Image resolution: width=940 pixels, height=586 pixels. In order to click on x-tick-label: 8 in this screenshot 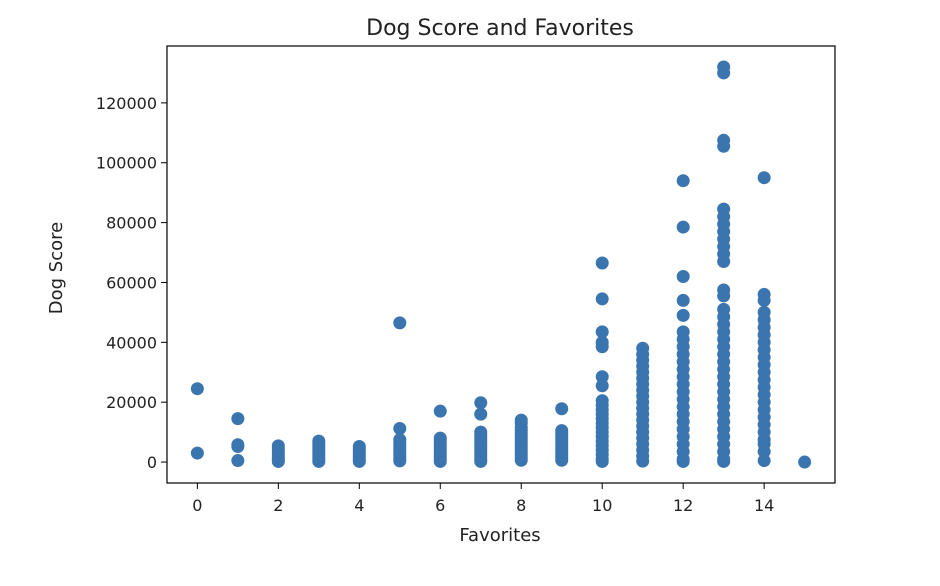, I will do `click(521, 505)`.